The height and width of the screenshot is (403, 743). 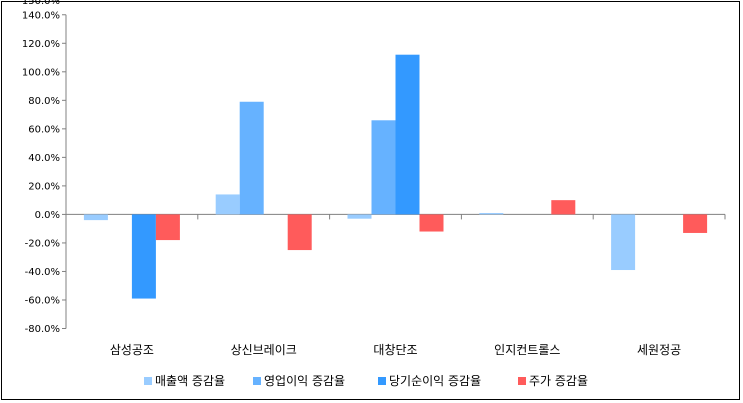 I want to click on legend-label: 영업이익 증감율, so click(x=304, y=381).